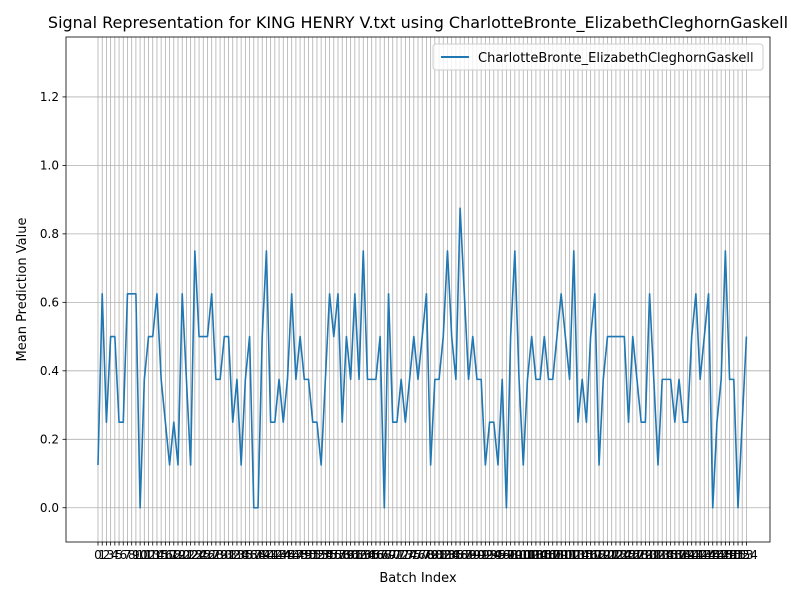 This screenshot has height=600, width=800. What do you see at coordinates (363, 555) in the screenshot?
I see `x-tick-label: 63` at bounding box center [363, 555].